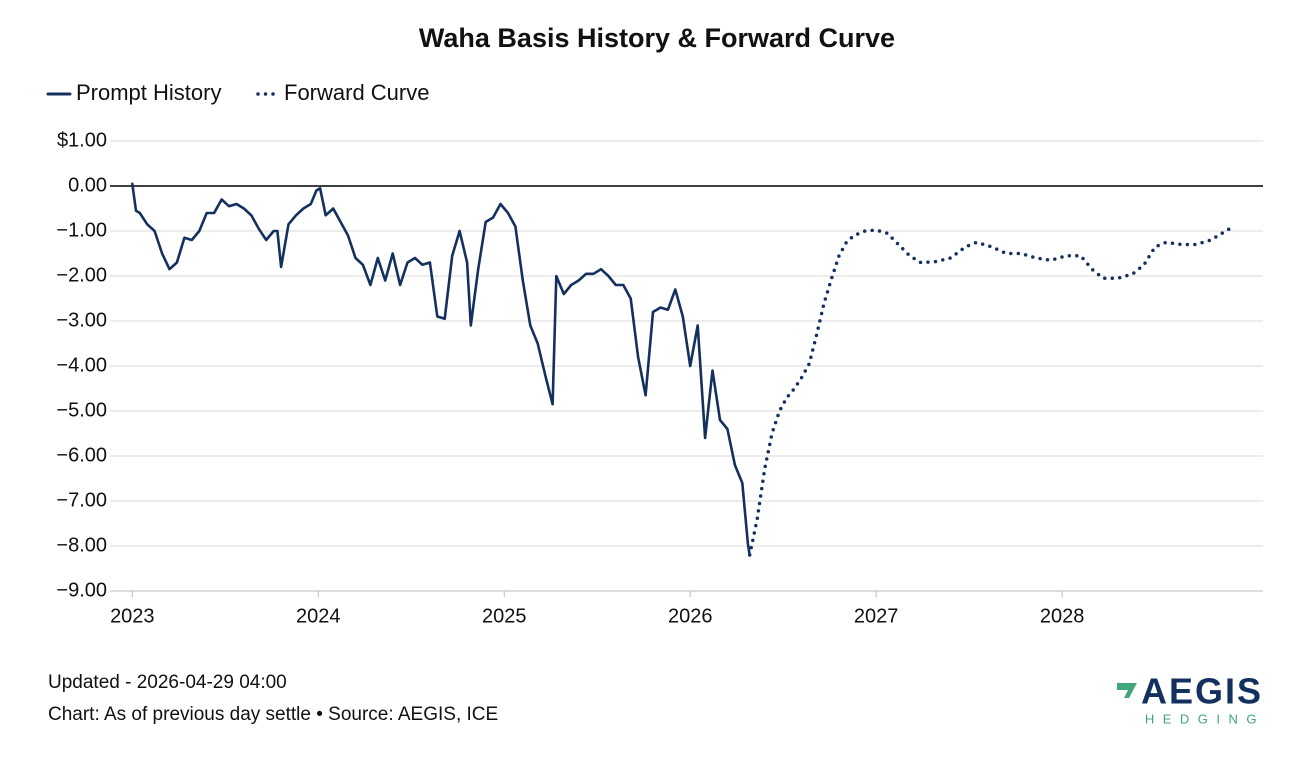 This screenshot has height=763, width=1315. What do you see at coordinates (504, 616) in the screenshot?
I see `x-tick-label: 2025` at bounding box center [504, 616].